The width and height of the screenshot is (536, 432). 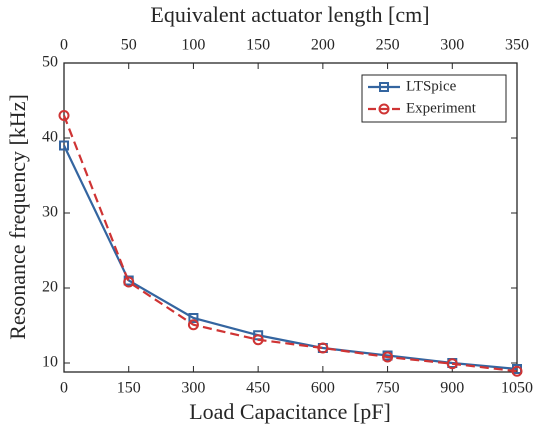 What do you see at coordinates (258, 388) in the screenshot?
I see `x-tick-label: 450` at bounding box center [258, 388].